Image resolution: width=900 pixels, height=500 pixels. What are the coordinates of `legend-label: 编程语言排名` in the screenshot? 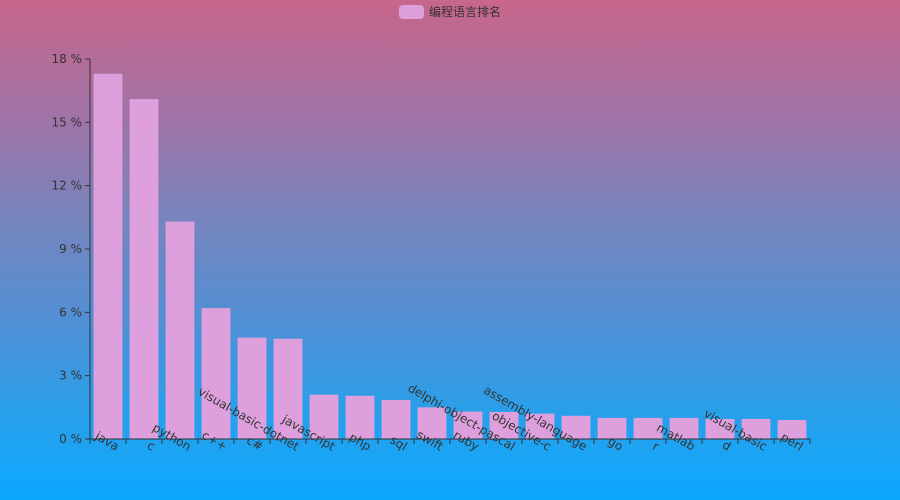 It's located at (464, 12).